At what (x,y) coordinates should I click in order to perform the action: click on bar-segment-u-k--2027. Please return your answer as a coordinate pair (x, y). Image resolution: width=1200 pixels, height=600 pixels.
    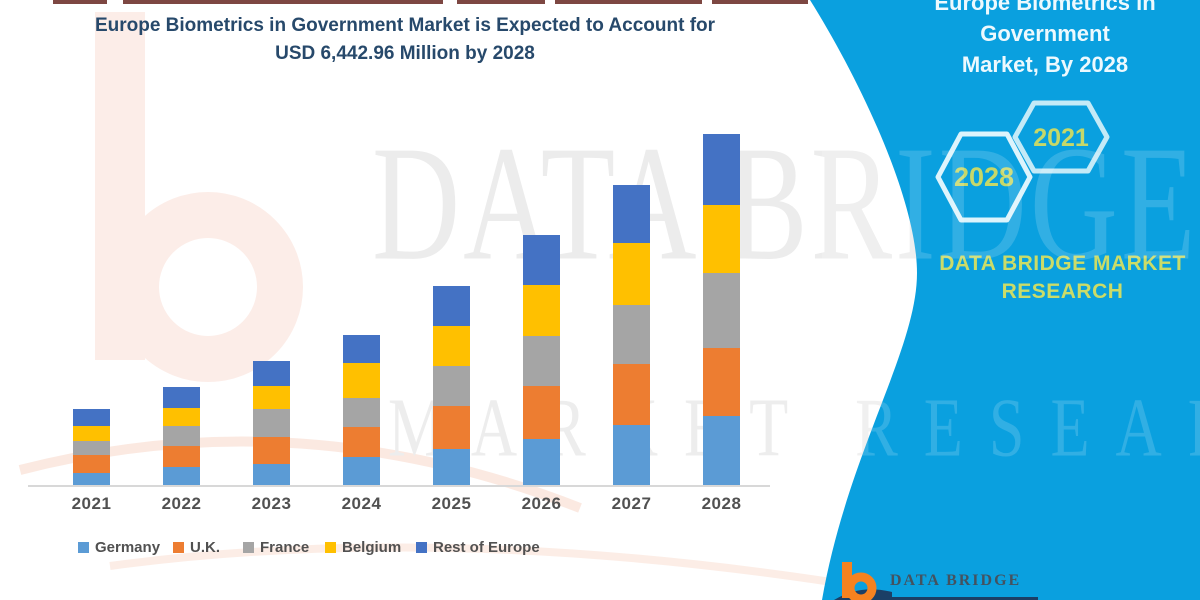
    Looking at the image, I should click on (631, 394).